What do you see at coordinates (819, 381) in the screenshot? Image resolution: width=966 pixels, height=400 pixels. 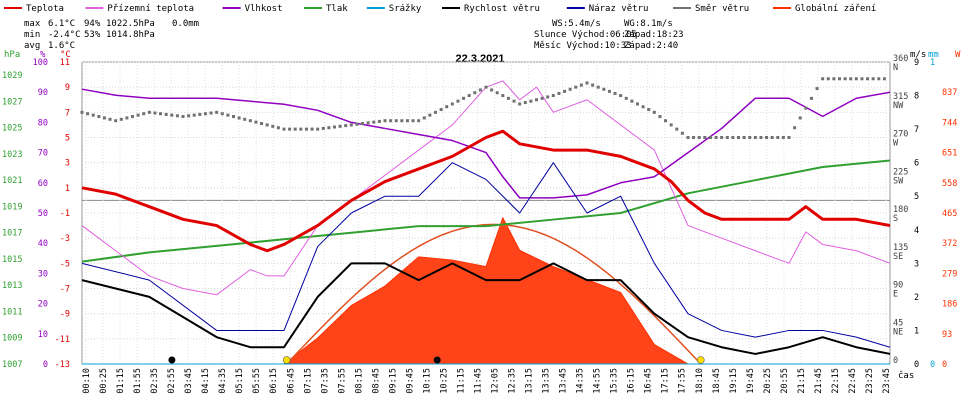 I see `x-tick-43: 21:45` at bounding box center [819, 381].